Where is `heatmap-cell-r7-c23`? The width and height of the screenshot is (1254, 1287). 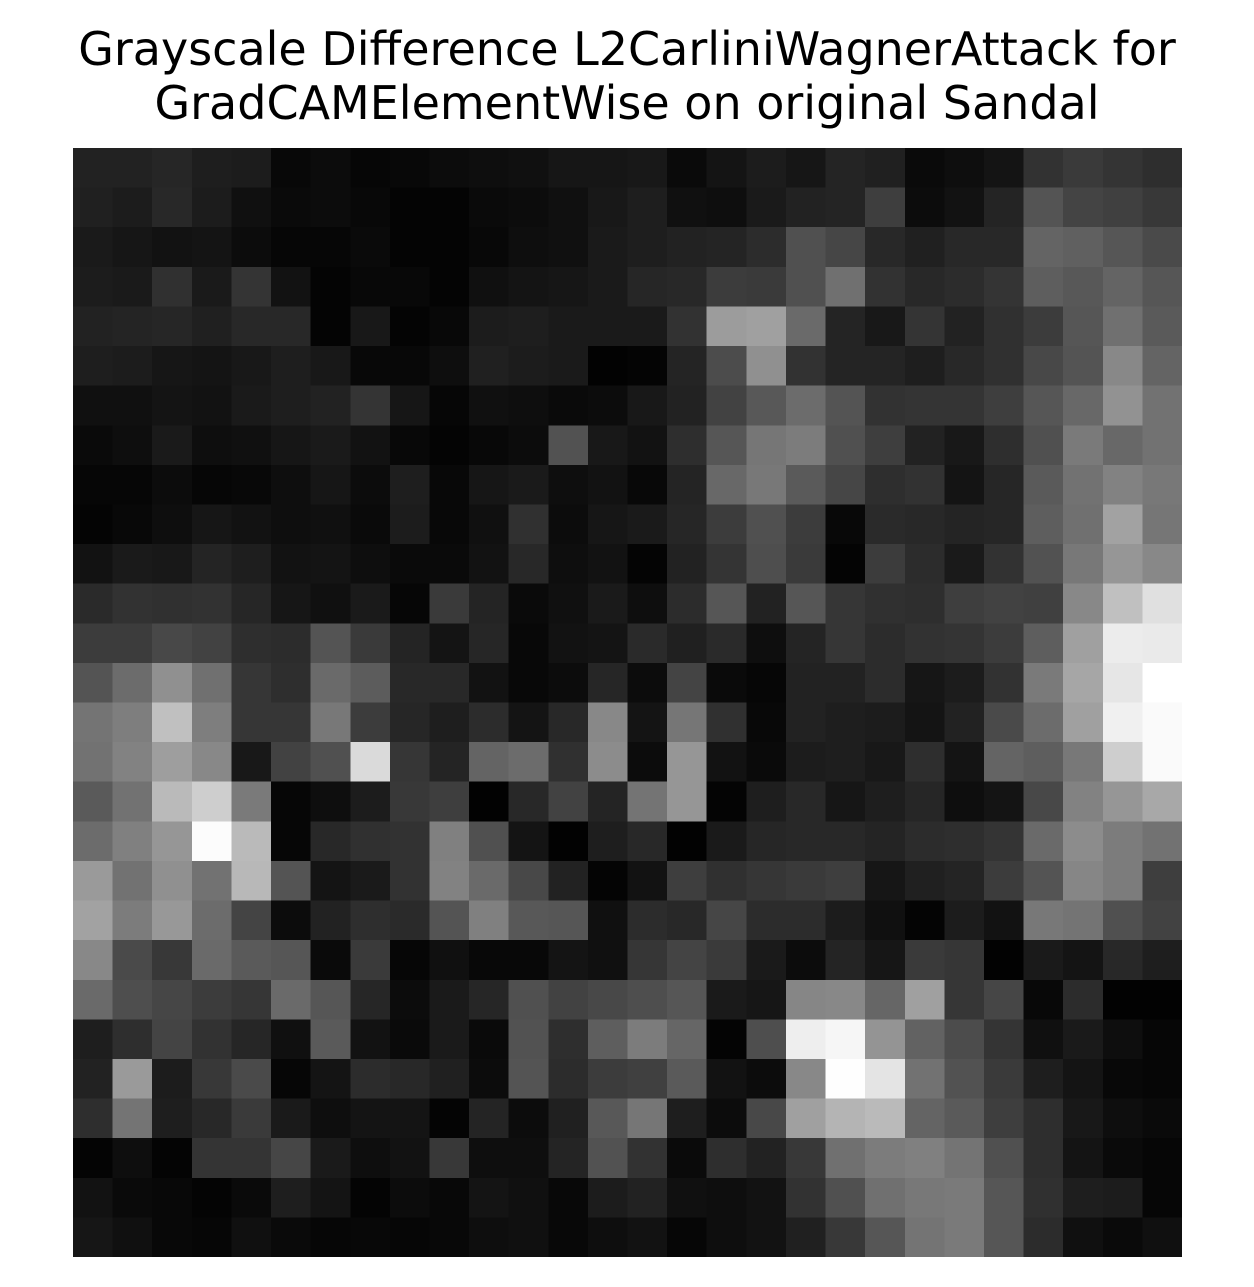 heatmap-cell-r7-c23 is located at coordinates (1004, 445).